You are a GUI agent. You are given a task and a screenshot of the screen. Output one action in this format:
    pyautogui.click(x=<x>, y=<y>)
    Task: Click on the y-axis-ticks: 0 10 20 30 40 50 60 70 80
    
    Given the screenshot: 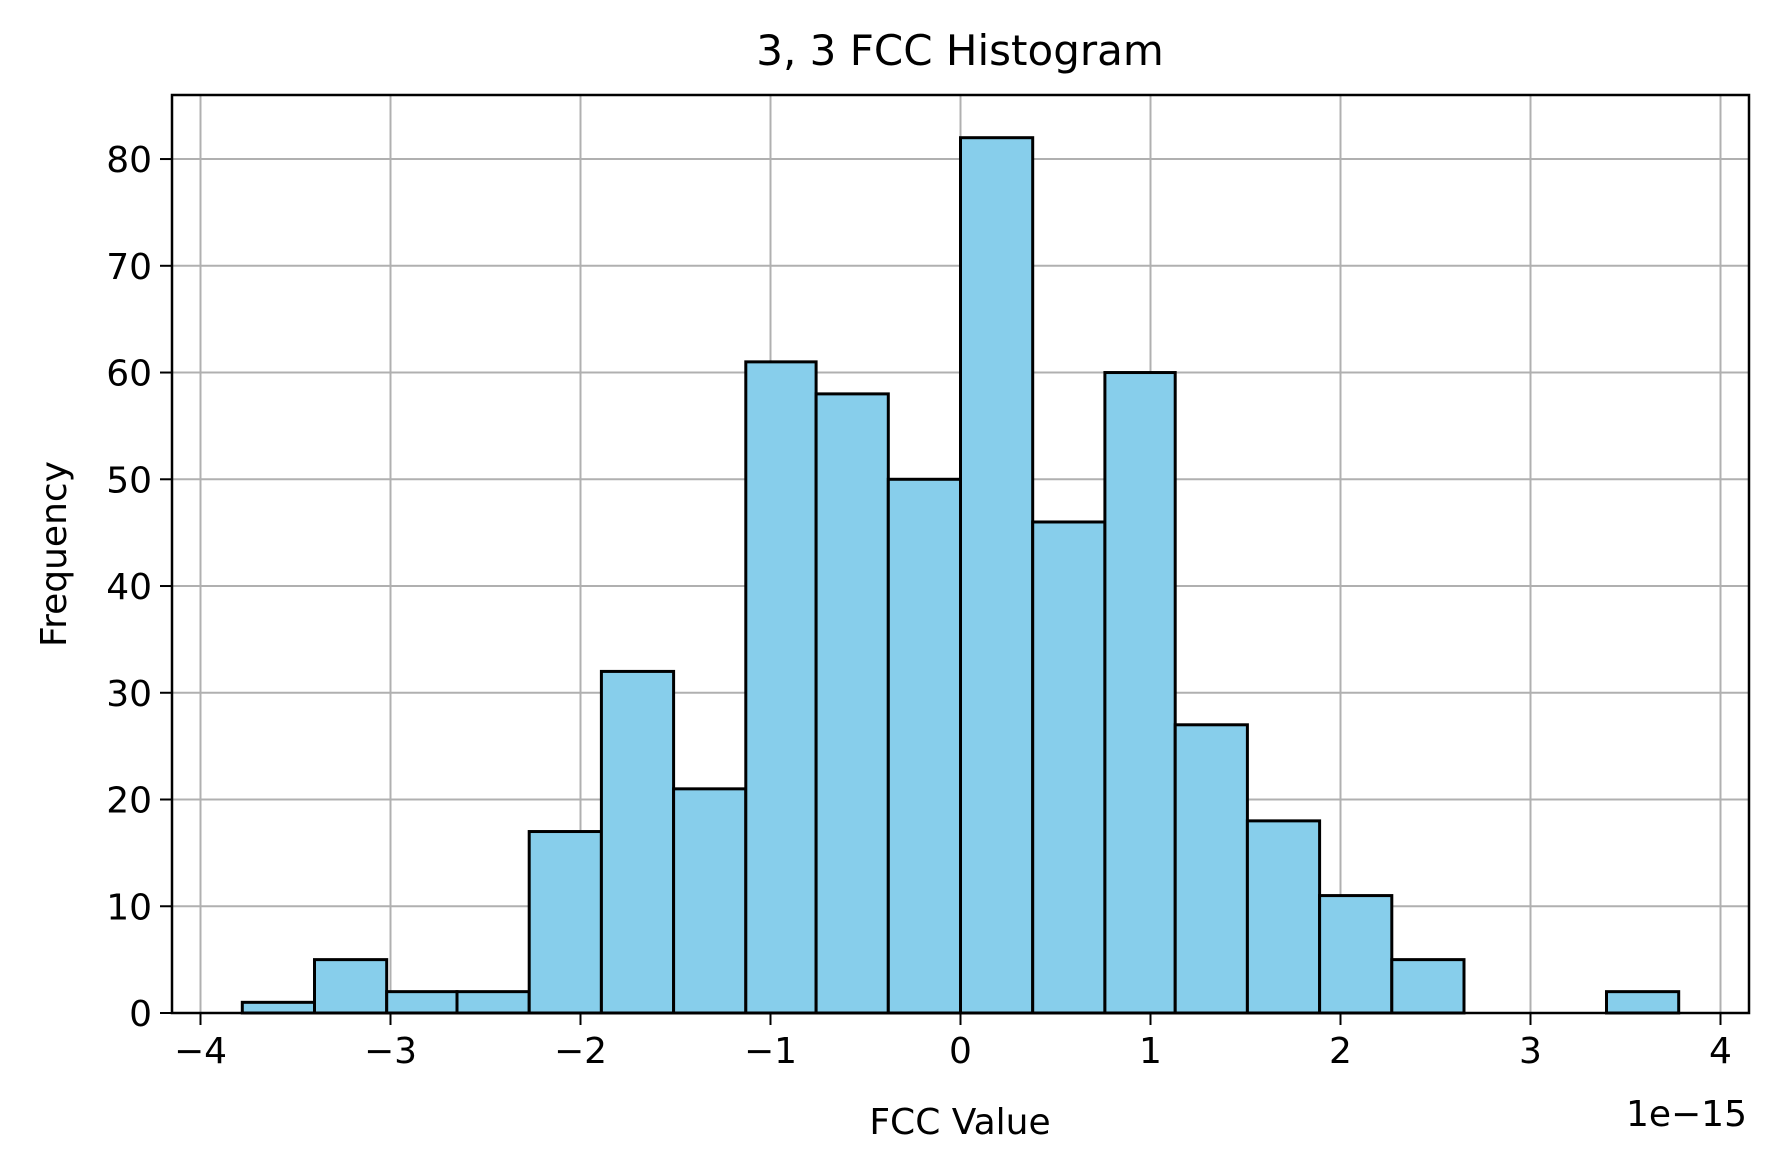 What is the action you would take?
    pyautogui.click(x=139, y=587)
    